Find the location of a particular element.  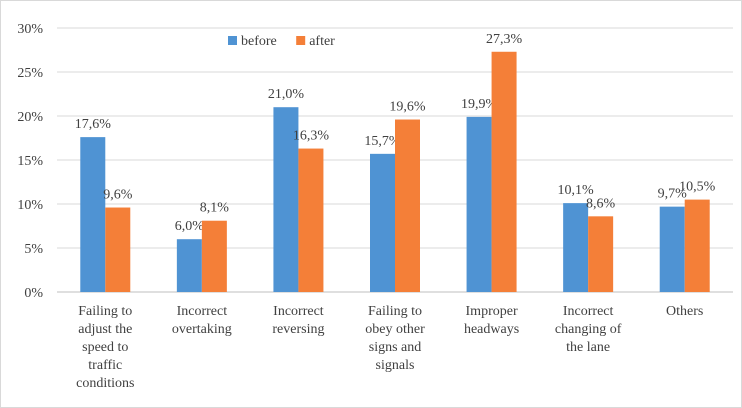

data-label-after: 8,1% is located at coordinates (215, 208).